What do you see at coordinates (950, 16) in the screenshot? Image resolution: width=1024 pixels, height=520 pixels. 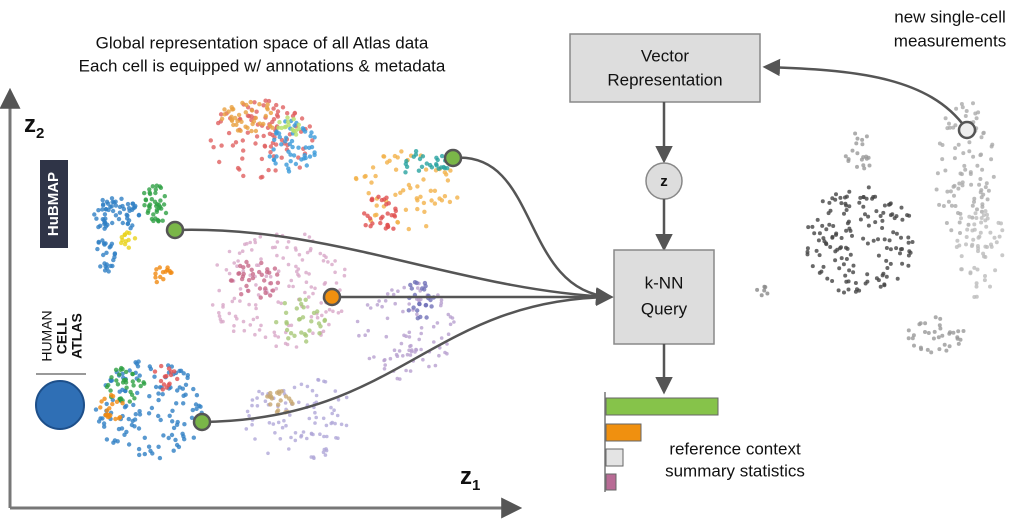 I see `input-label: new single-cell` at bounding box center [950, 16].